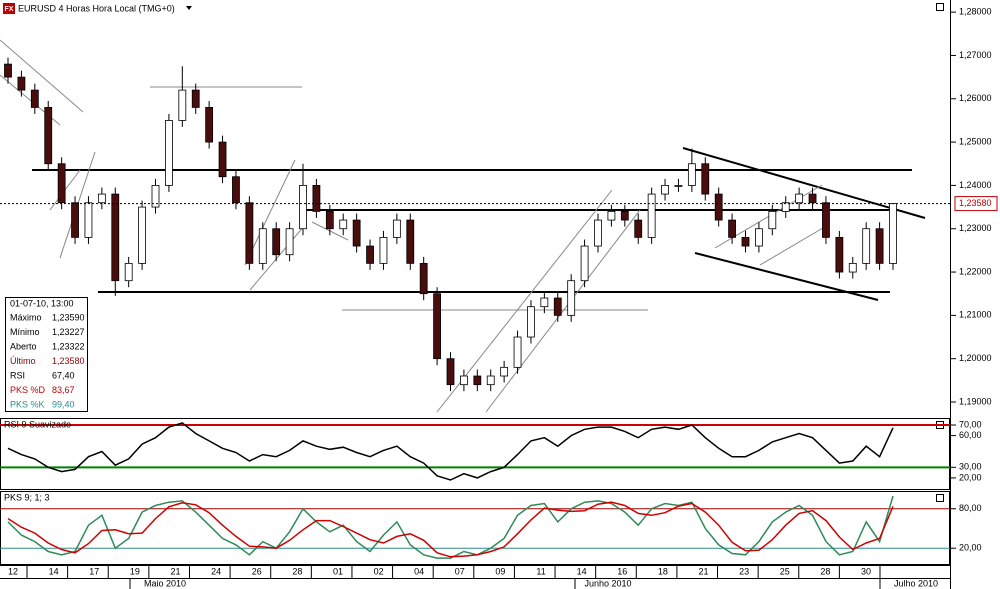  What do you see at coordinates (975, 315) in the screenshot?
I see `y-tick-label: 1,21000` at bounding box center [975, 315].